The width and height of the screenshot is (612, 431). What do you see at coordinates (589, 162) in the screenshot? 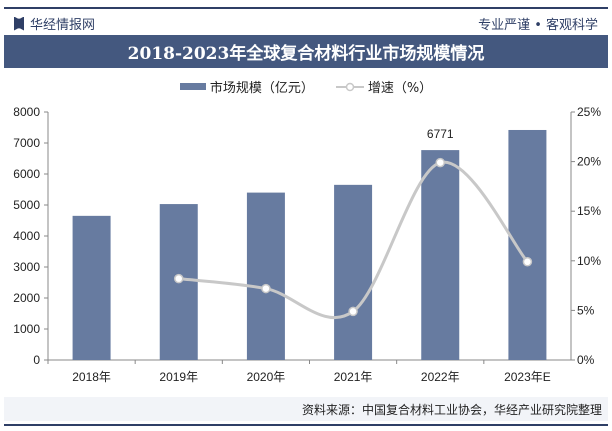
I see `y2-tick-label: 20%` at bounding box center [589, 162].